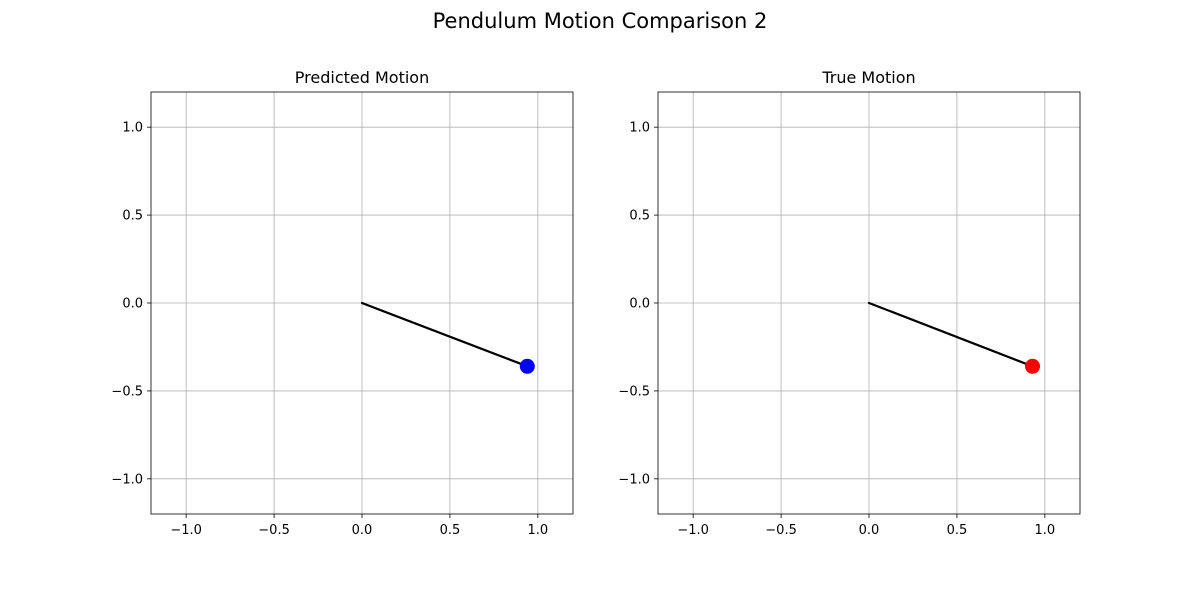 This screenshot has height=600, width=1200. Describe the element at coordinates (132, 216) in the screenshot. I see `predicted-ytick-label: 0.5` at that location.